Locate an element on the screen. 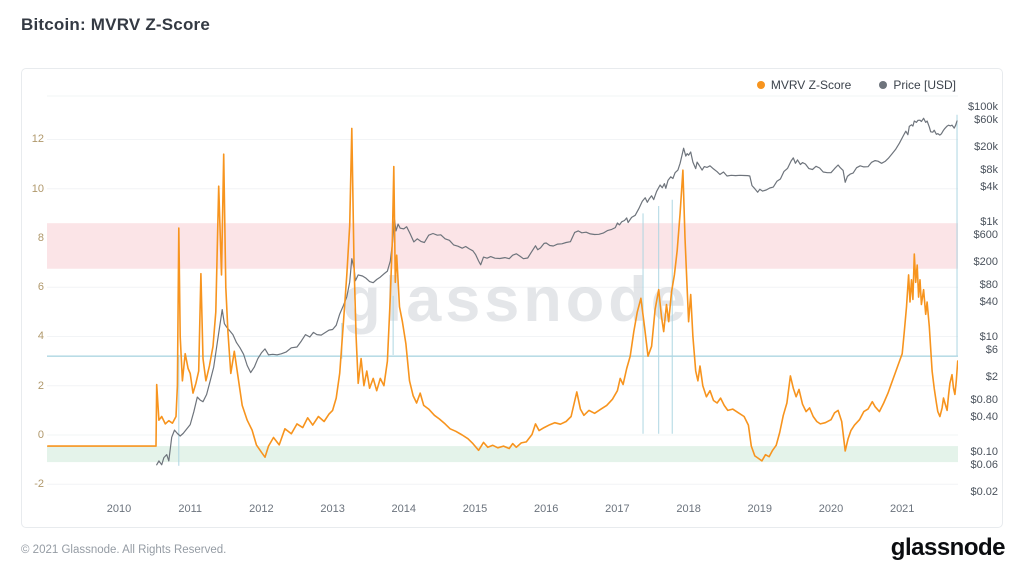 The image size is (1024, 577). right-axis-tick: $2 is located at coordinates (991, 377).